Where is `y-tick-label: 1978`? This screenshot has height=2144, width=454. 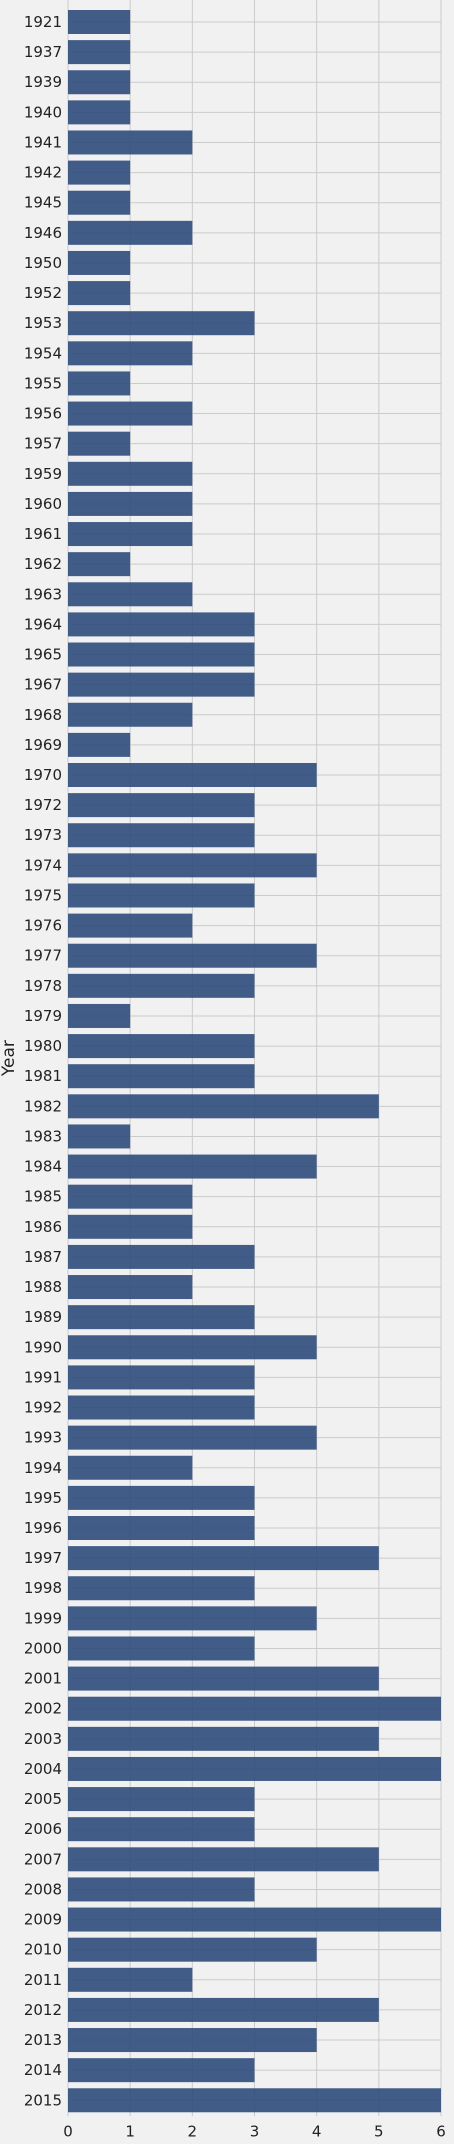
y-tick-label: 1978 is located at coordinates (43, 986).